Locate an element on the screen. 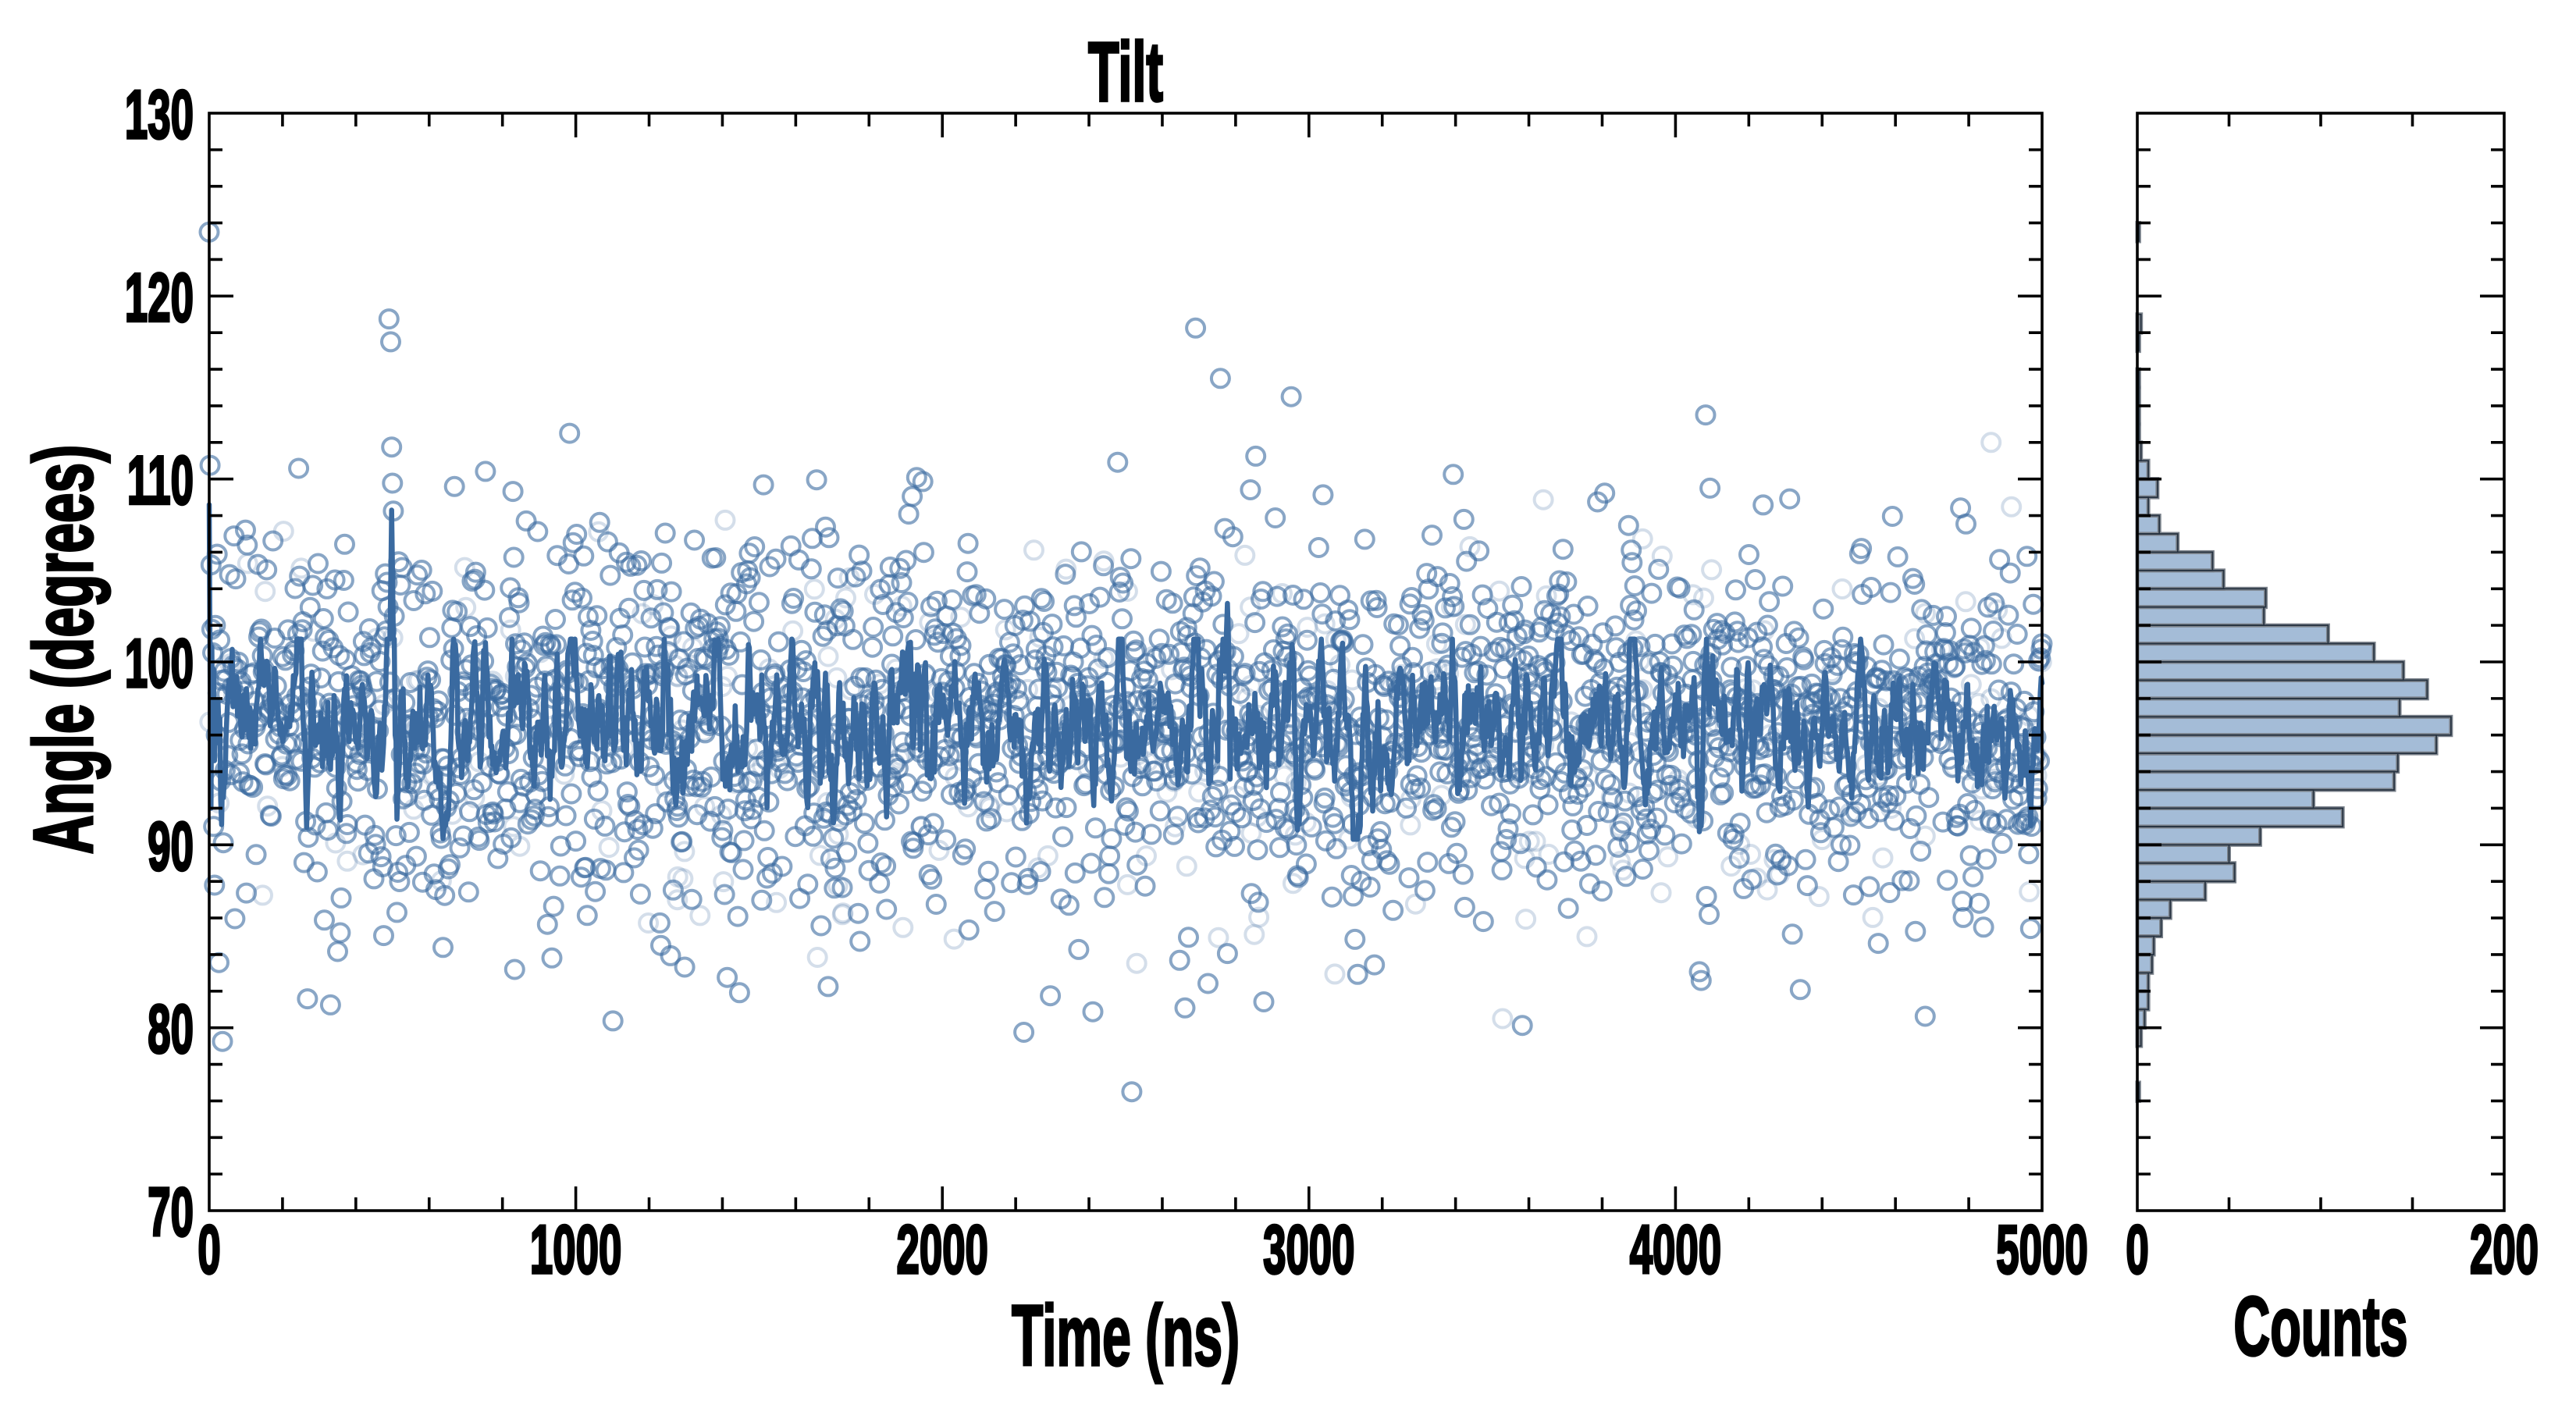 The height and width of the screenshot is (1405, 2576). svg-text: 70 is located at coordinates (171, 1212).